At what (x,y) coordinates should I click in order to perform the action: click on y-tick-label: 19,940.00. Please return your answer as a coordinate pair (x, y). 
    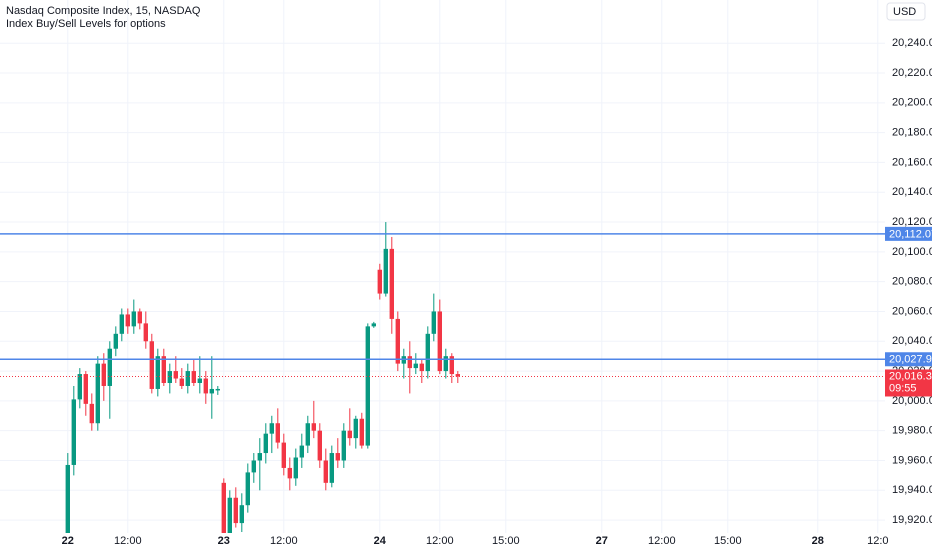
    Looking at the image, I should click on (912, 490).